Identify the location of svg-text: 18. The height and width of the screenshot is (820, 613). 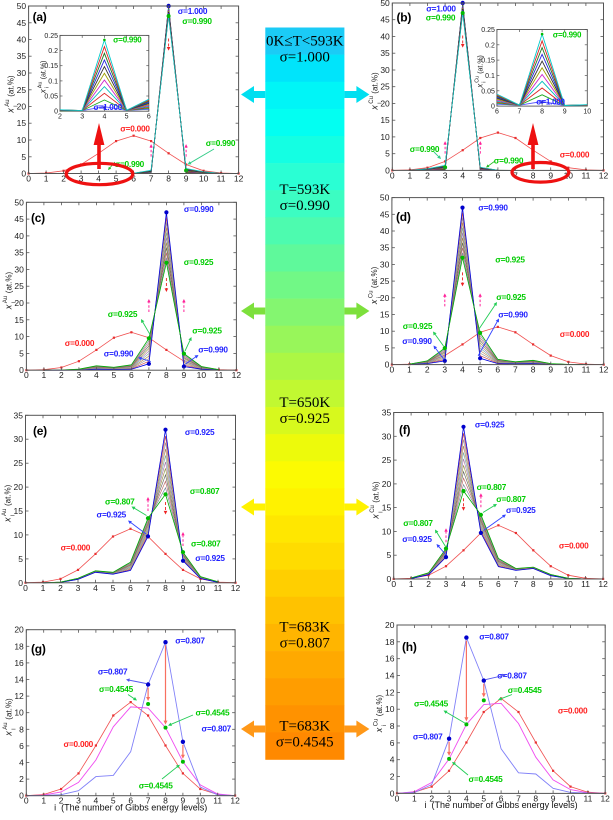
(390, 642).